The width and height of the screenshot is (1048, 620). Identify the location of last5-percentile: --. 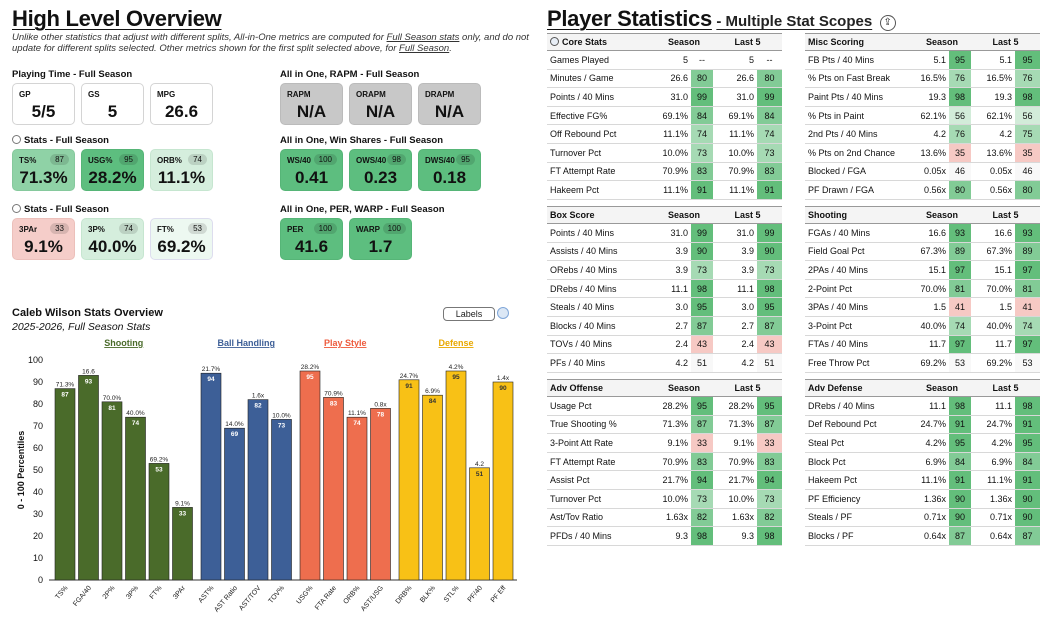
(770, 60).